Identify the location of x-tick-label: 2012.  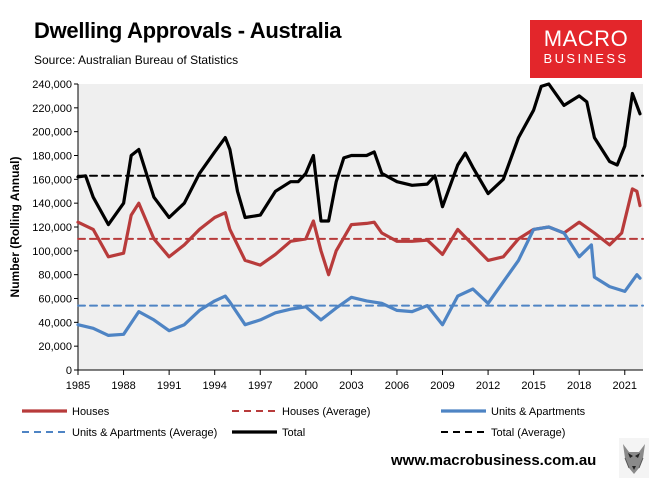
(488, 386).